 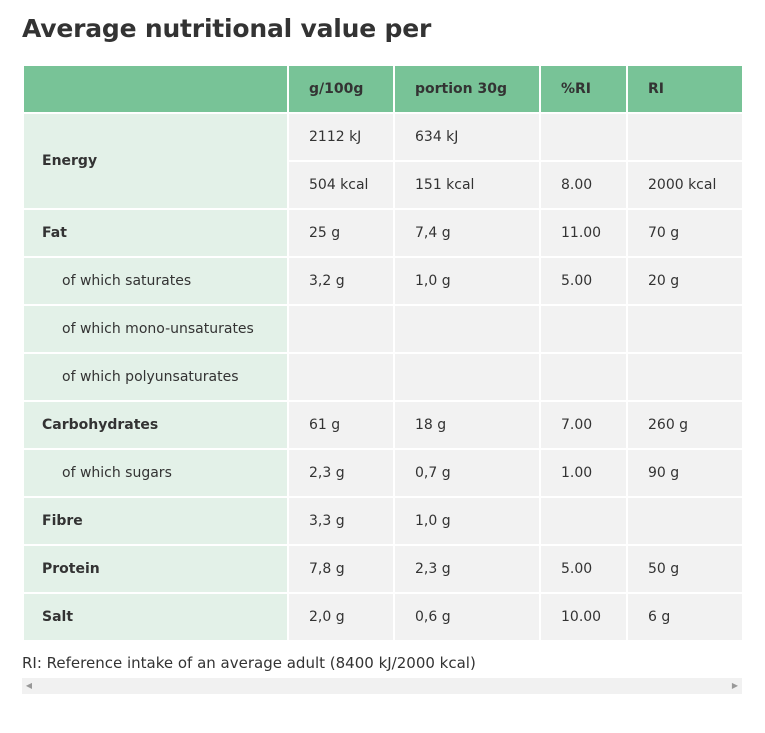 What do you see at coordinates (341, 425) in the screenshot?
I see `cell-carbs-100g: 61 g` at bounding box center [341, 425].